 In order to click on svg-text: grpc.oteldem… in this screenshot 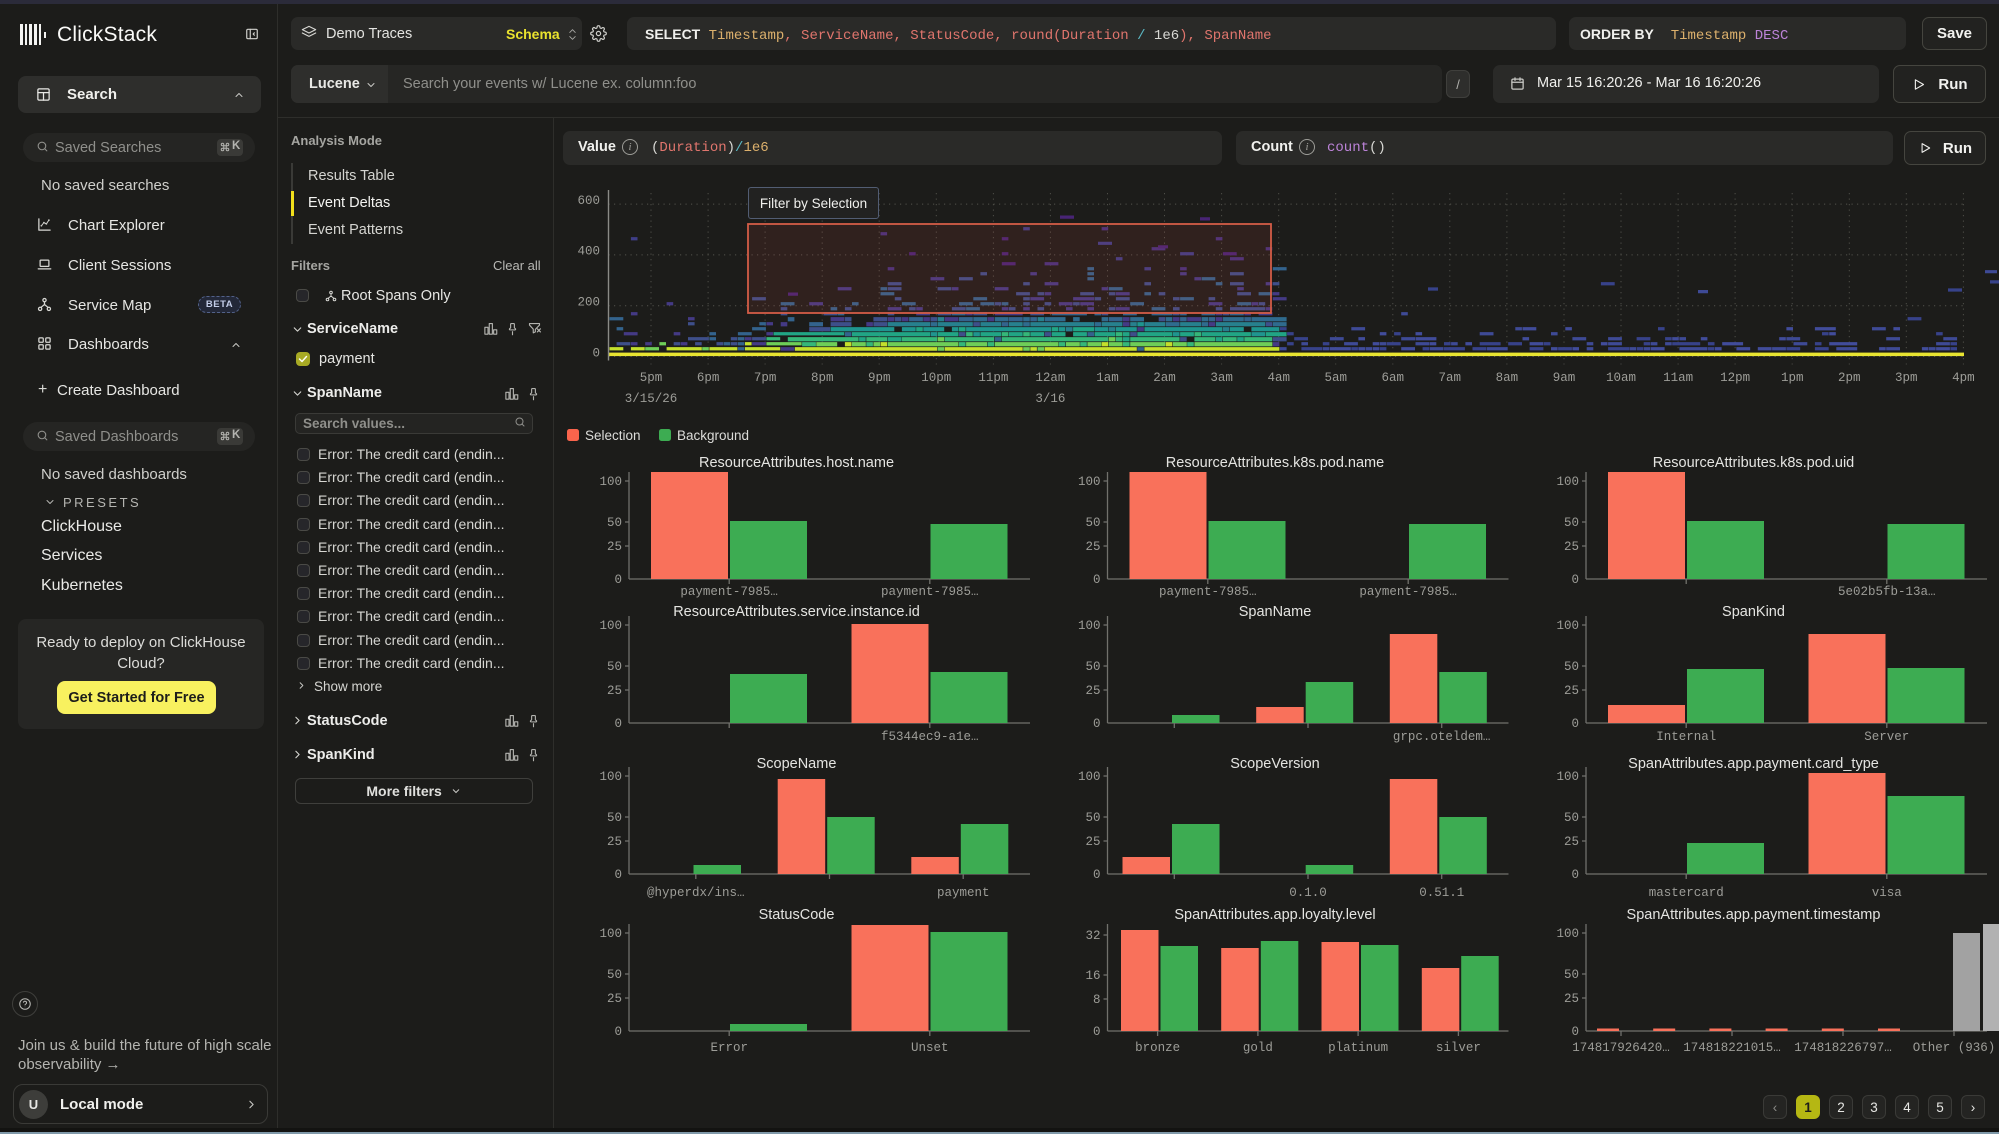, I will do `click(1442, 737)`.